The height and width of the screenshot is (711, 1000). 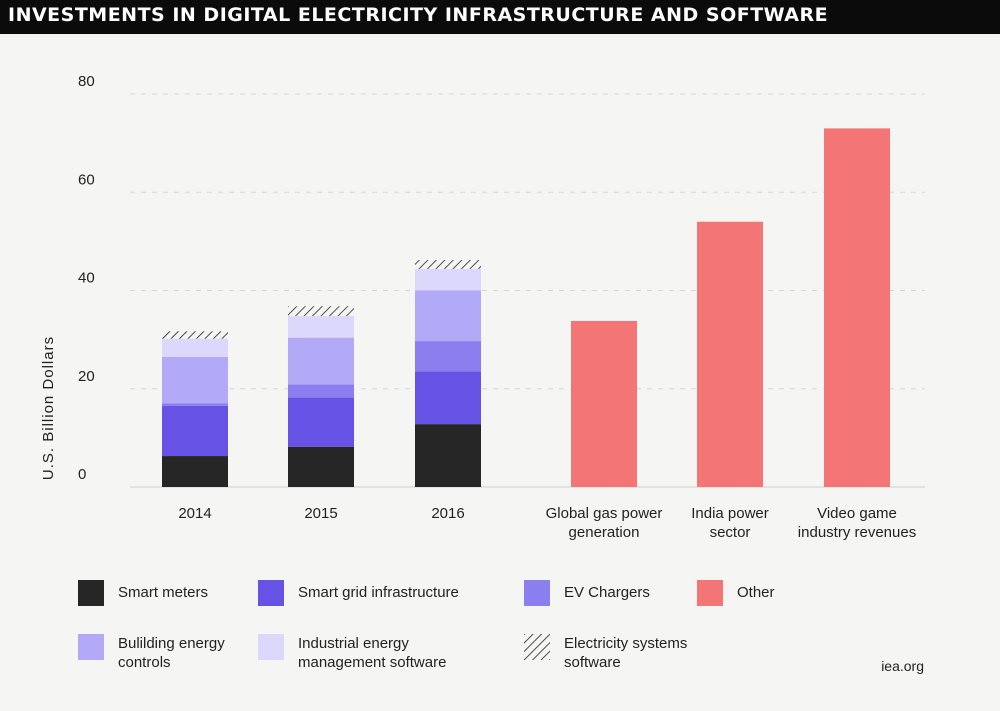 I want to click on x-tick-label-line: India power, so click(x=730, y=513).